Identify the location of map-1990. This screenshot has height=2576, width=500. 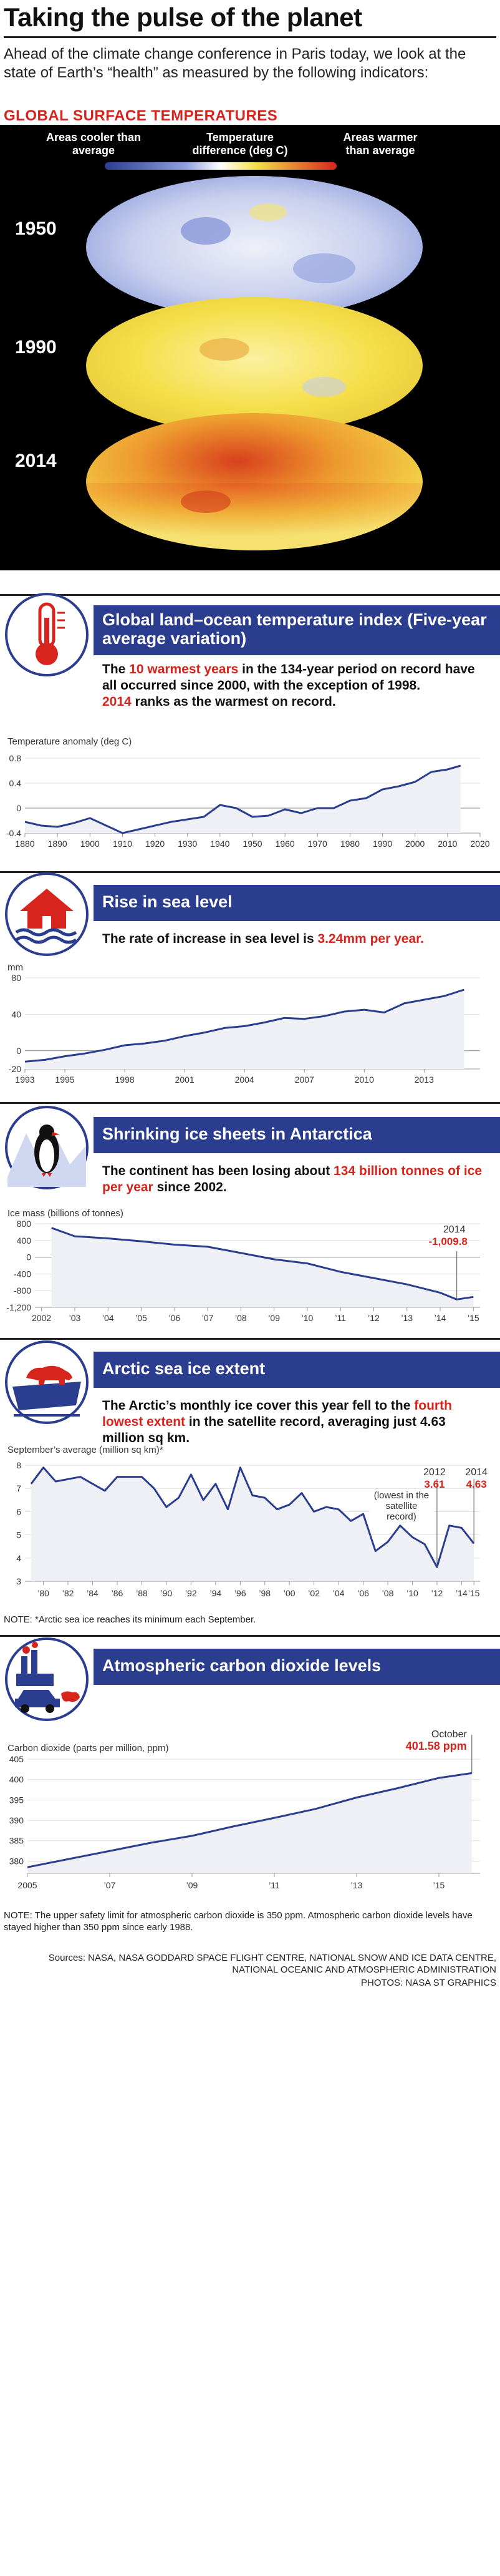
(255, 365).